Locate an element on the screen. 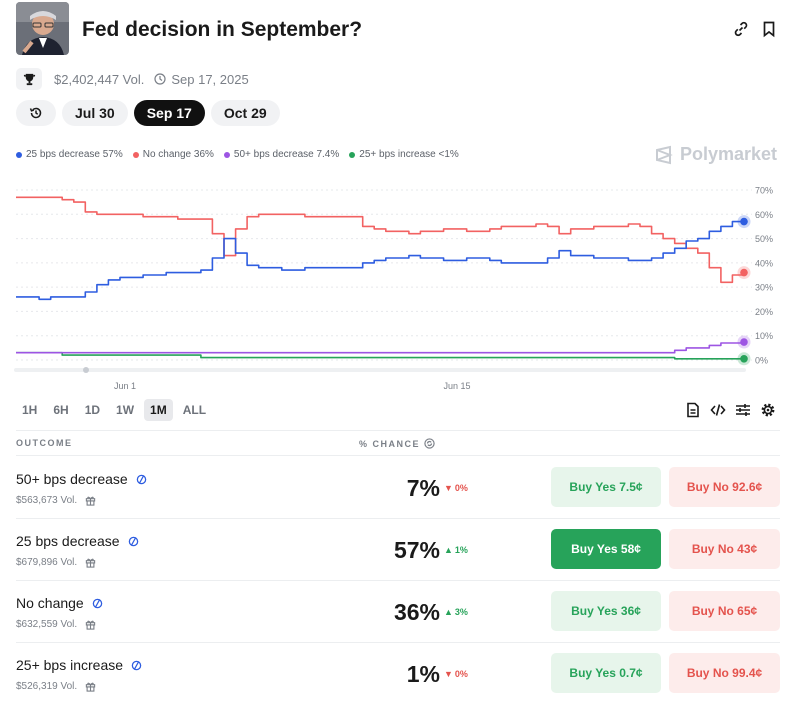 This screenshot has width=800, height=704. legend-label: 50+ bps decrease 7.4% is located at coordinates (286, 154).